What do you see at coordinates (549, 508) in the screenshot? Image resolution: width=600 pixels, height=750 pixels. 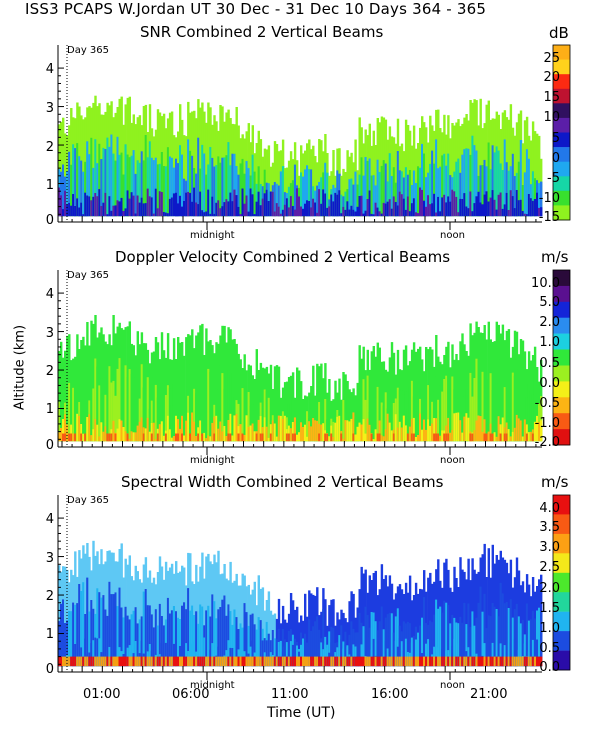 I see `colorbar-label: 4.0` at bounding box center [549, 508].